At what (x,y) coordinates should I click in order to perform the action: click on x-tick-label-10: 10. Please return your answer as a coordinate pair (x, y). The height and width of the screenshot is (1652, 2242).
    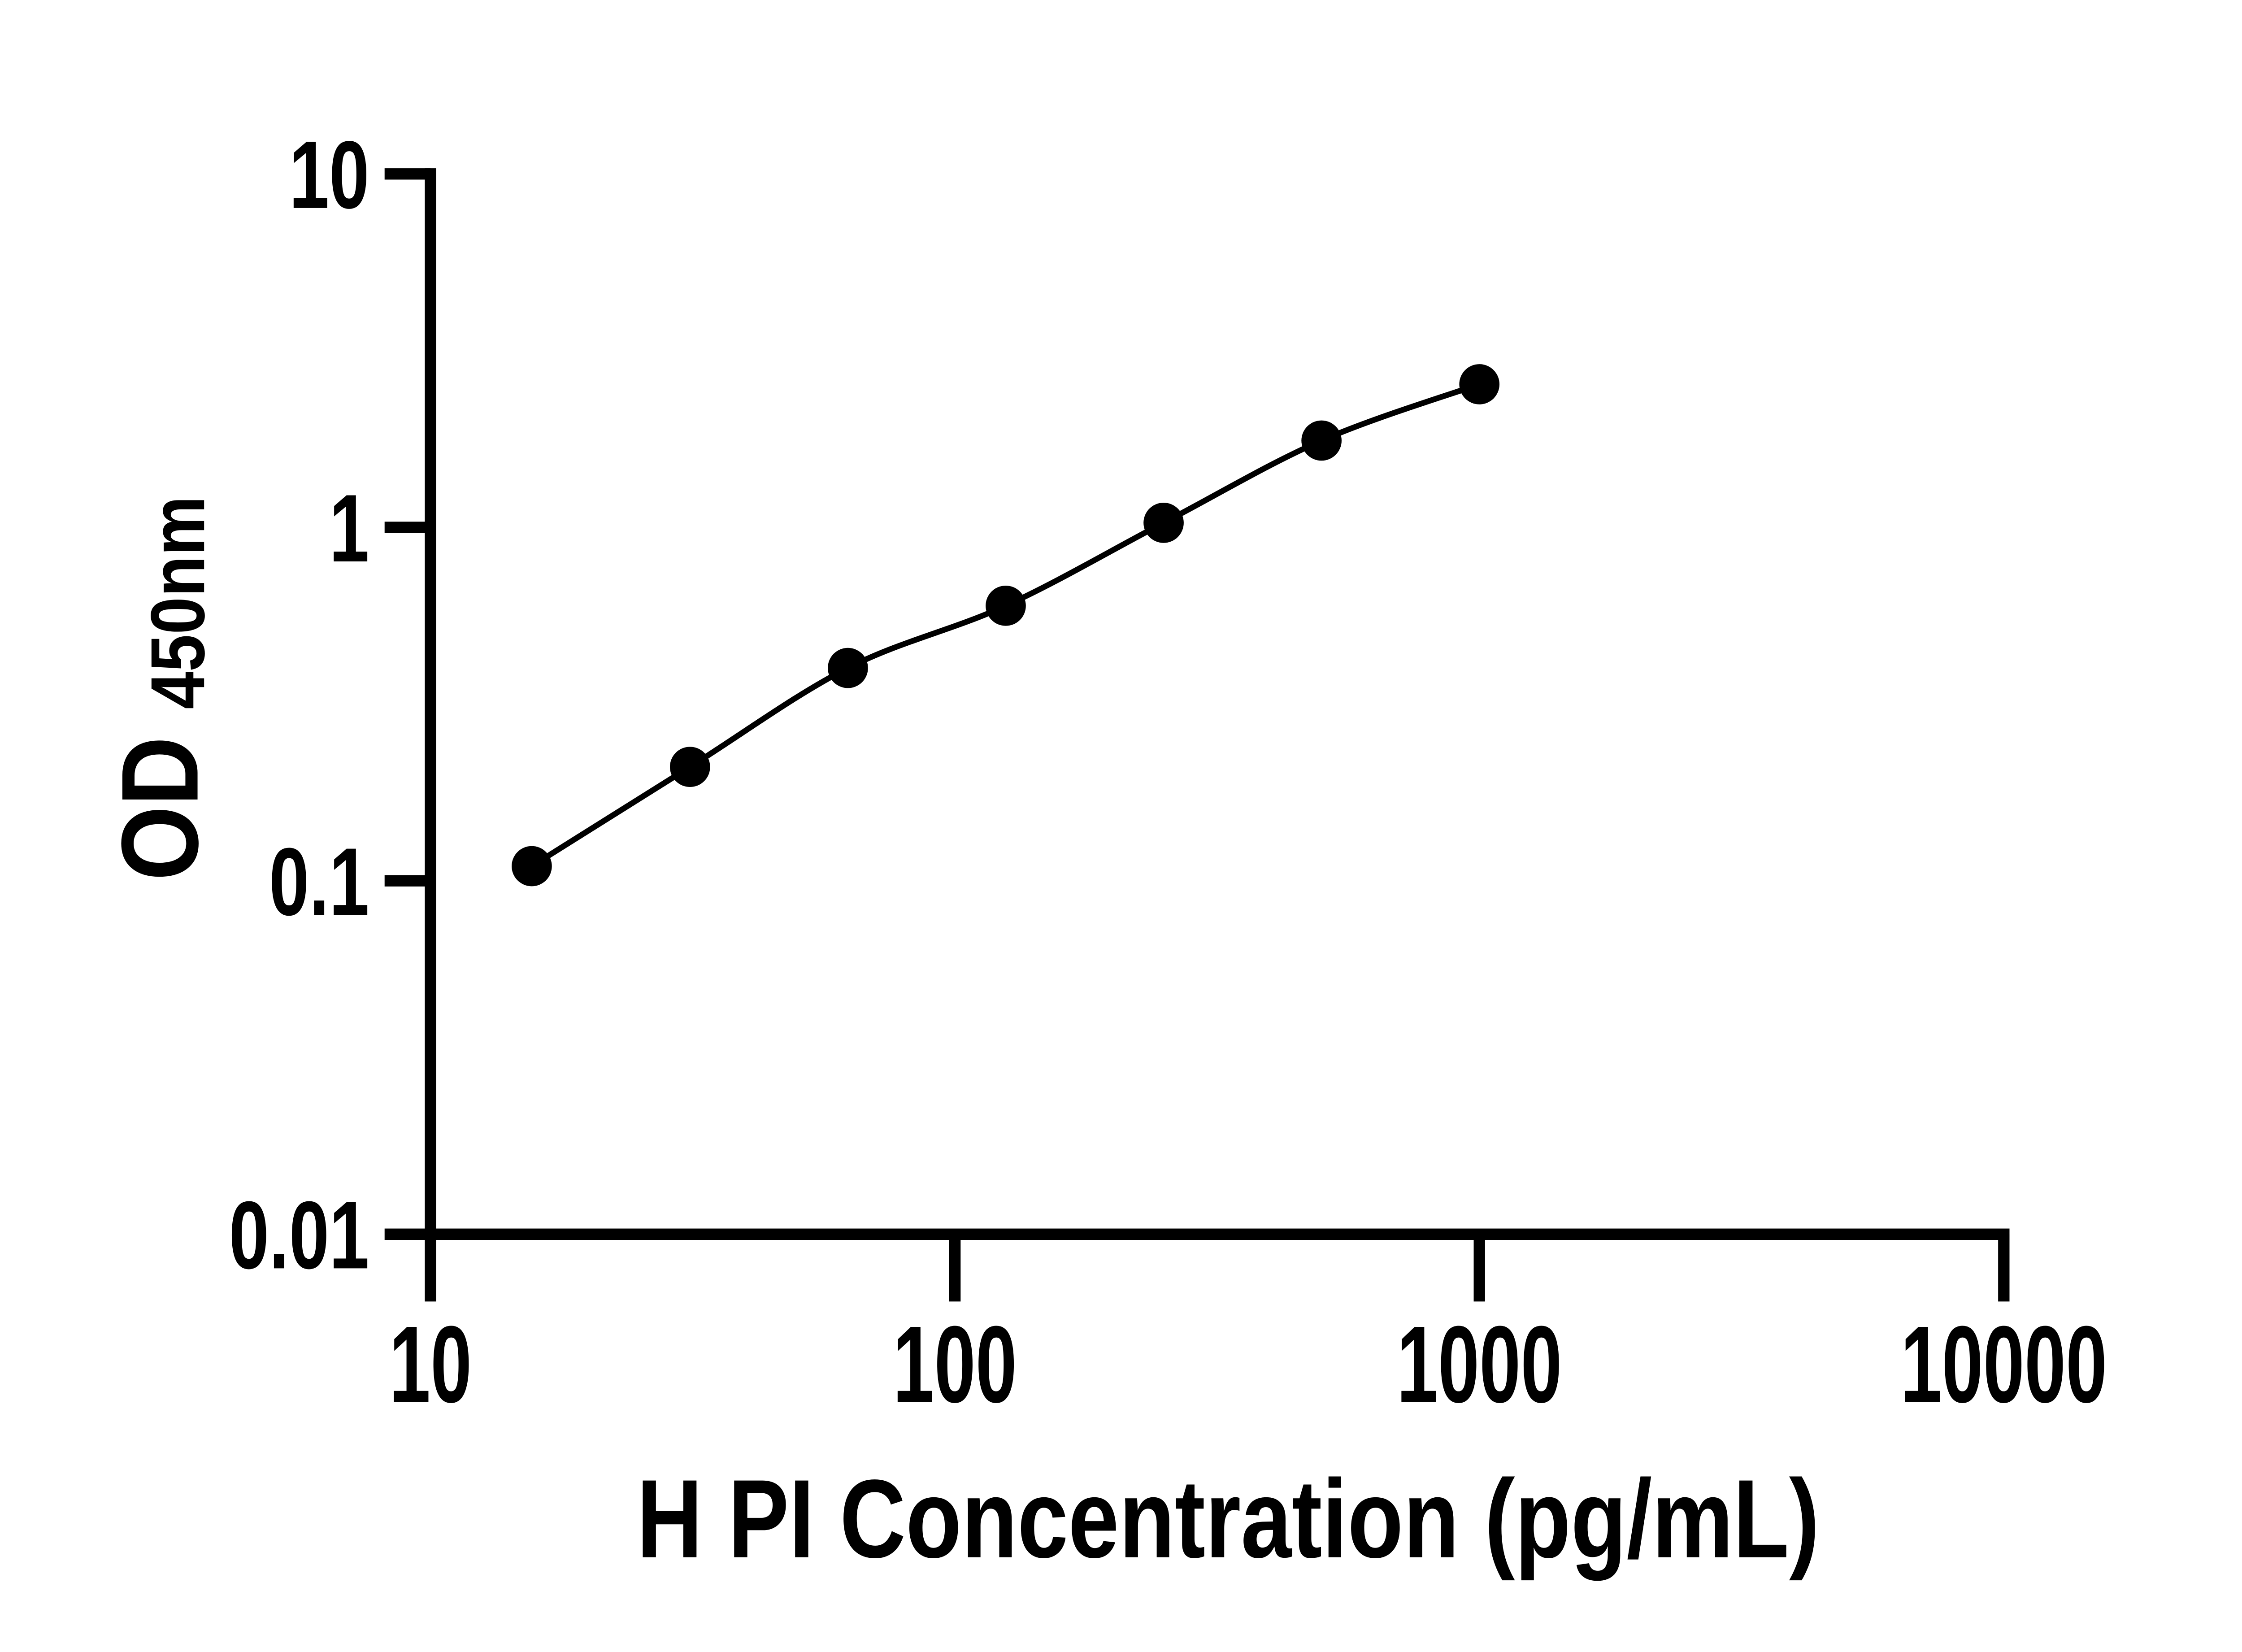
    Looking at the image, I should click on (430, 1365).